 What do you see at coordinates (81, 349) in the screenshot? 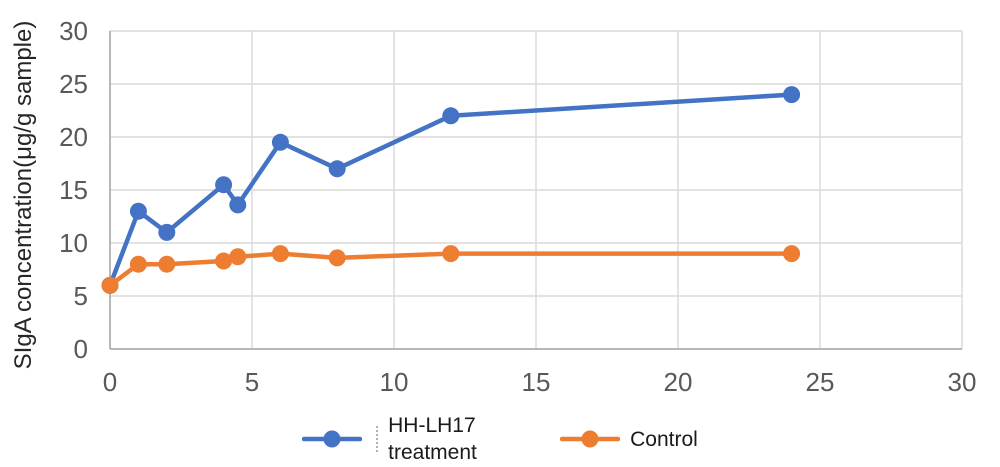
I see `y-tick-label: 0` at bounding box center [81, 349].